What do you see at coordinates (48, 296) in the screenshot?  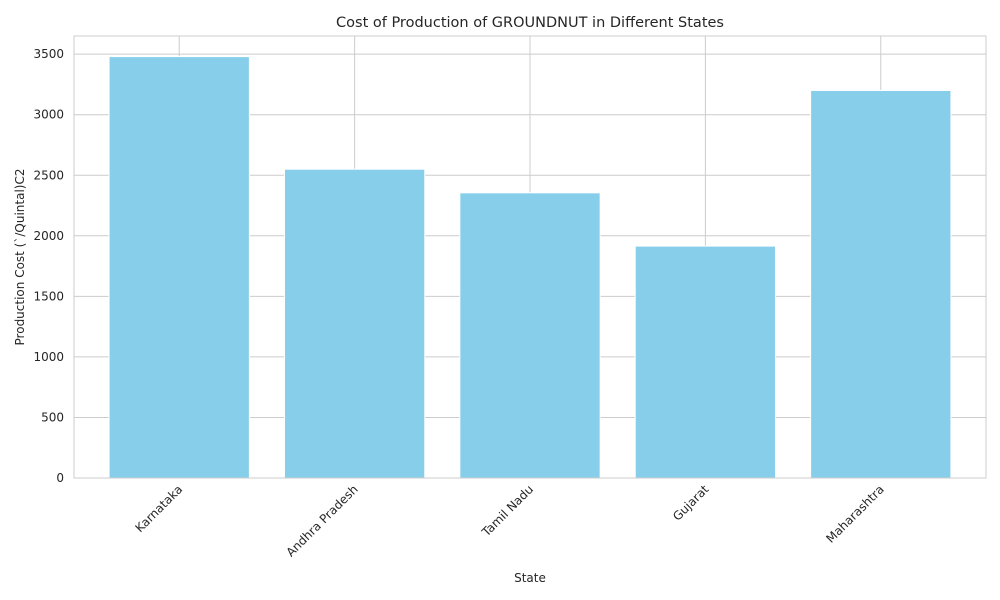 I see `y-tick-label: 1500` at bounding box center [48, 296].